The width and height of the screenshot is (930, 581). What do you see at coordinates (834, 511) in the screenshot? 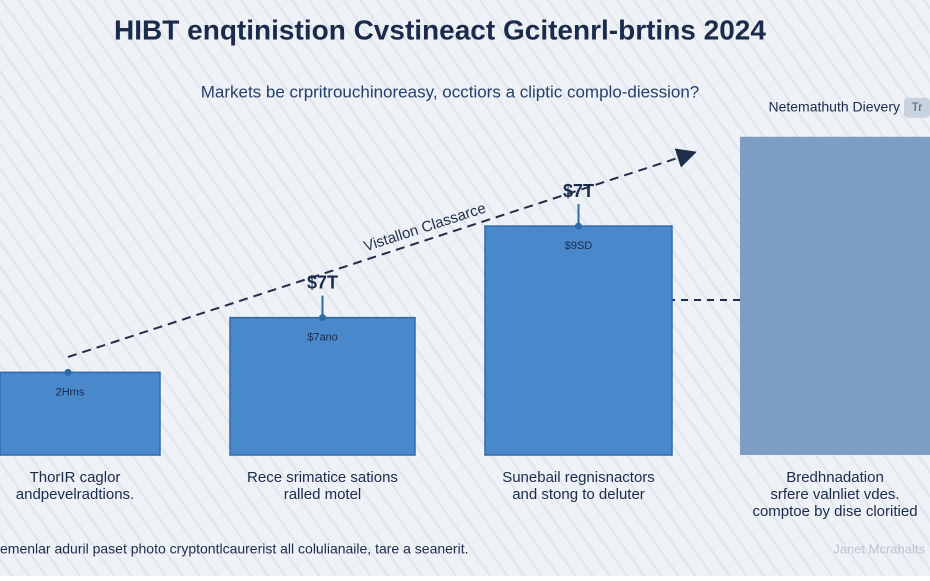
I see `x-tick-label: comptoe by dise cloritied` at bounding box center [834, 511].